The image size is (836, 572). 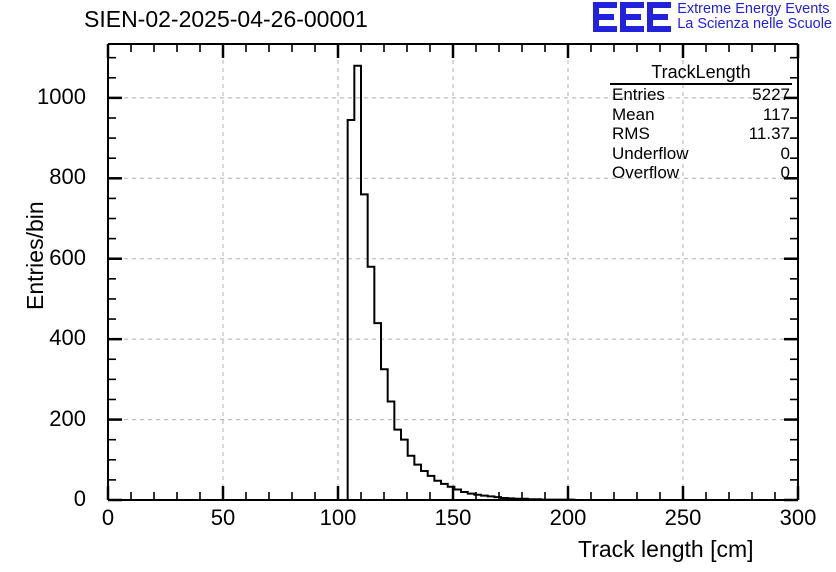 I want to click on stats-row-value: 117, so click(x=776, y=114).